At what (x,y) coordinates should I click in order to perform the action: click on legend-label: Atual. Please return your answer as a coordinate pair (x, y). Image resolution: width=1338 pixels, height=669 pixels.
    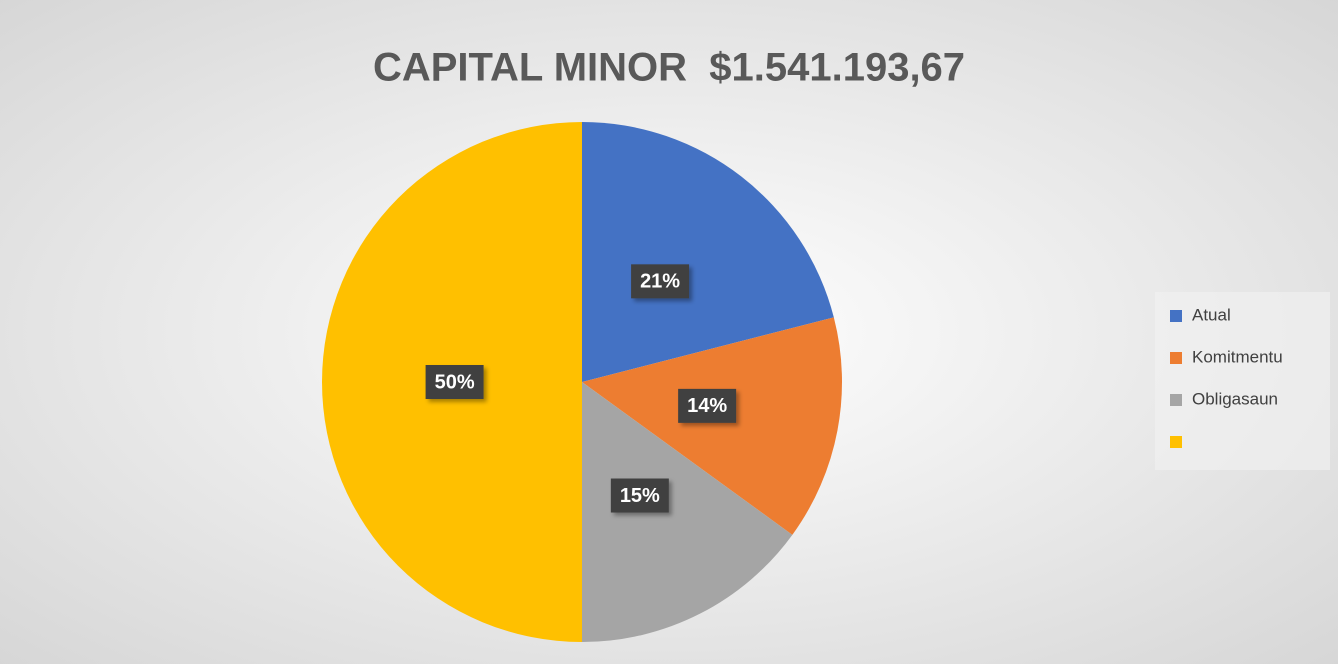
    Looking at the image, I should click on (1211, 314).